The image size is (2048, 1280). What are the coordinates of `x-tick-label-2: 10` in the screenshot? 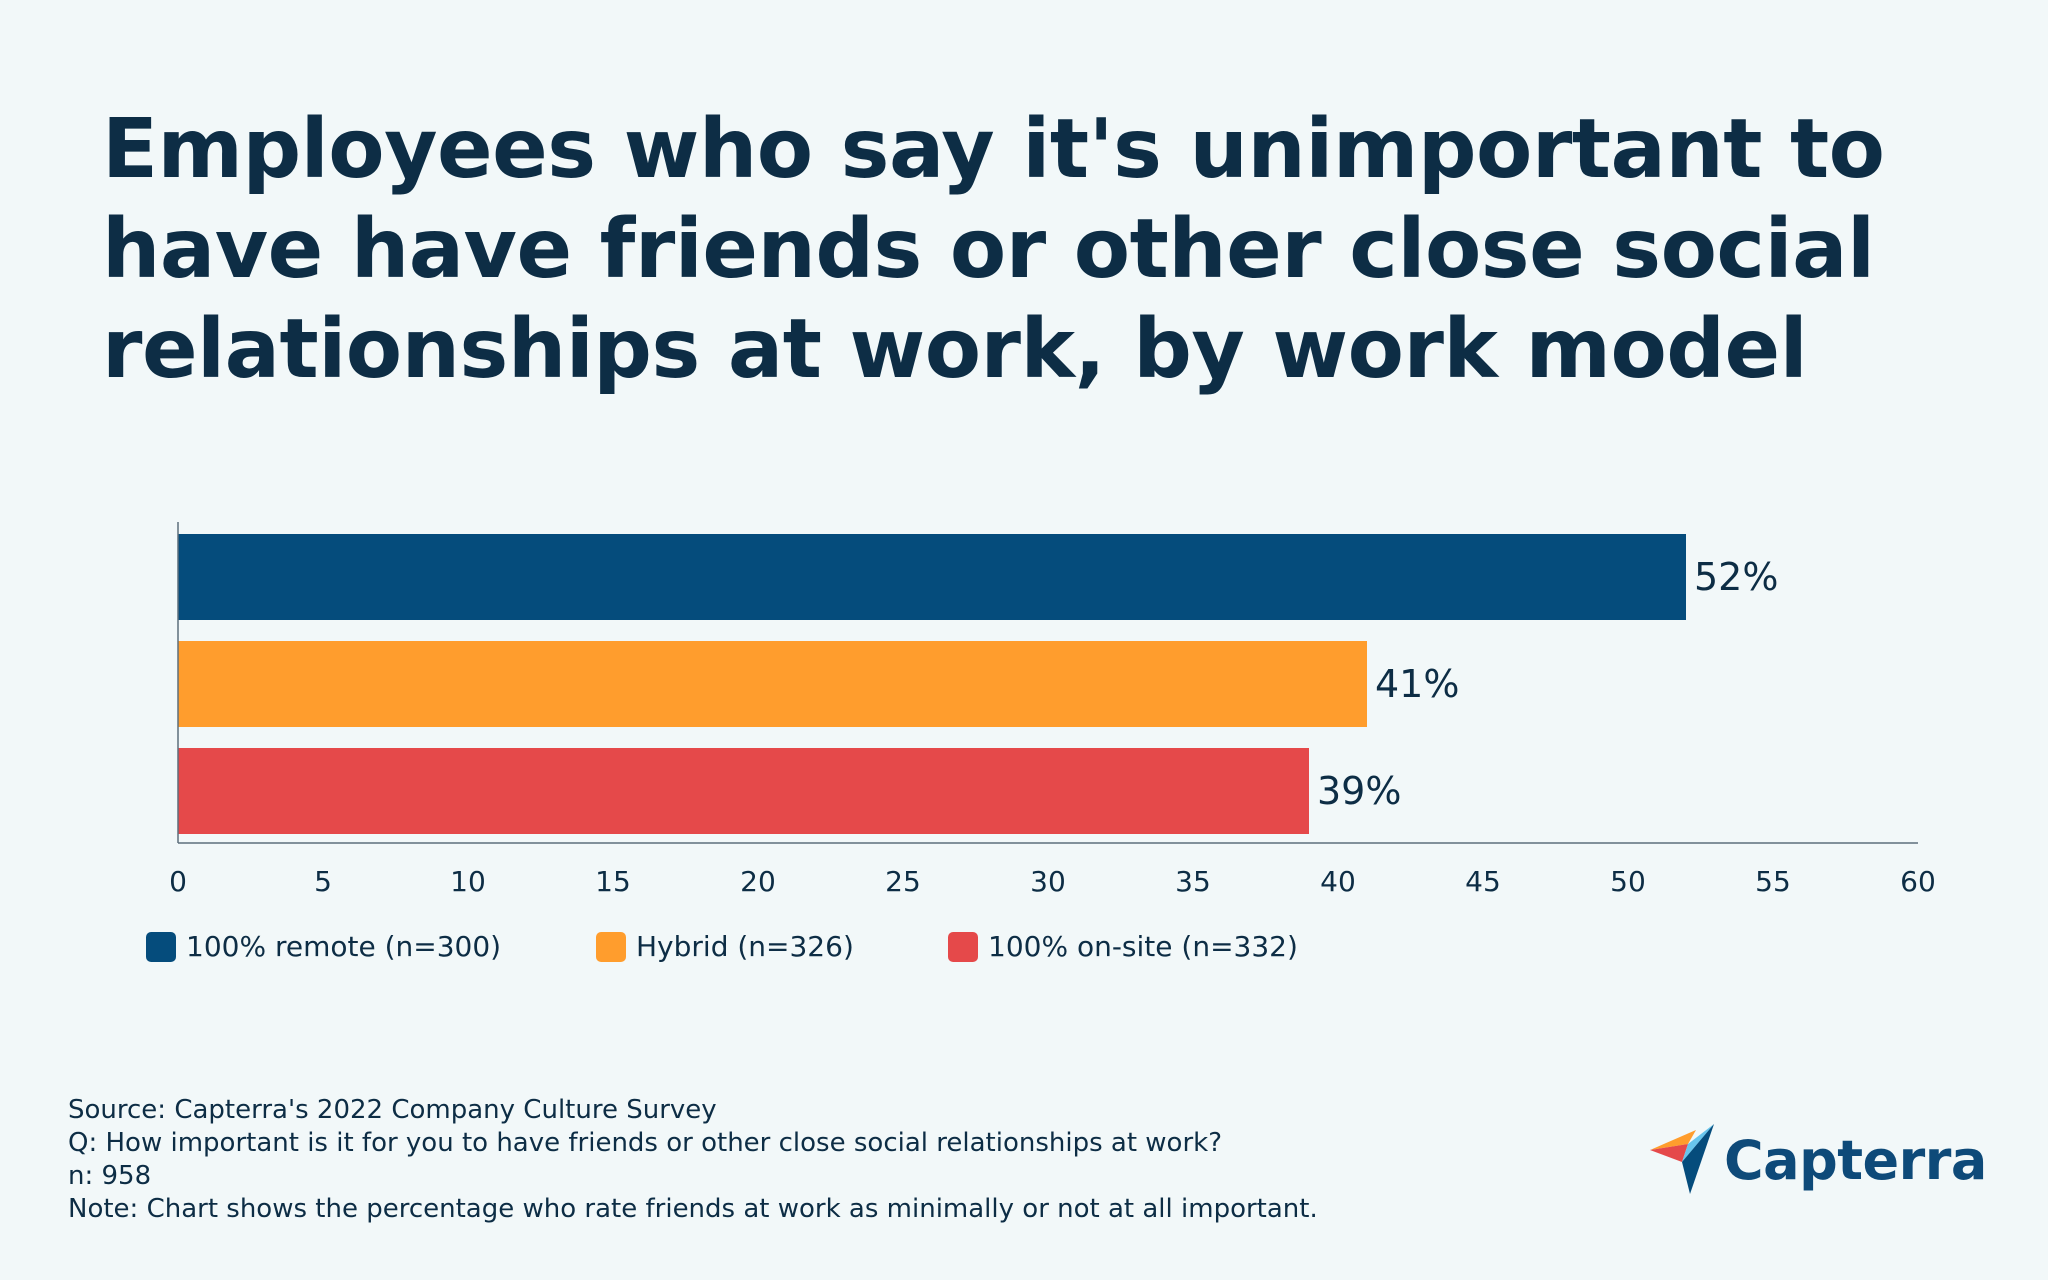 It's located at (468, 881).